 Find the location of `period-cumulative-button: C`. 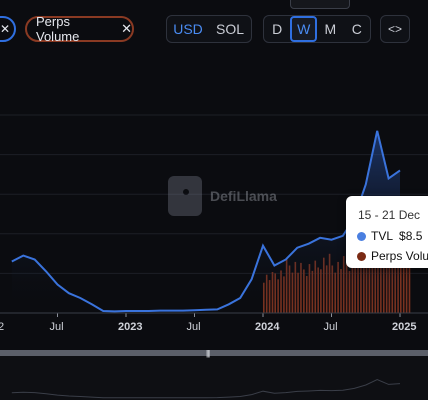

period-cumulative-button: C is located at coordinates (356, 29).